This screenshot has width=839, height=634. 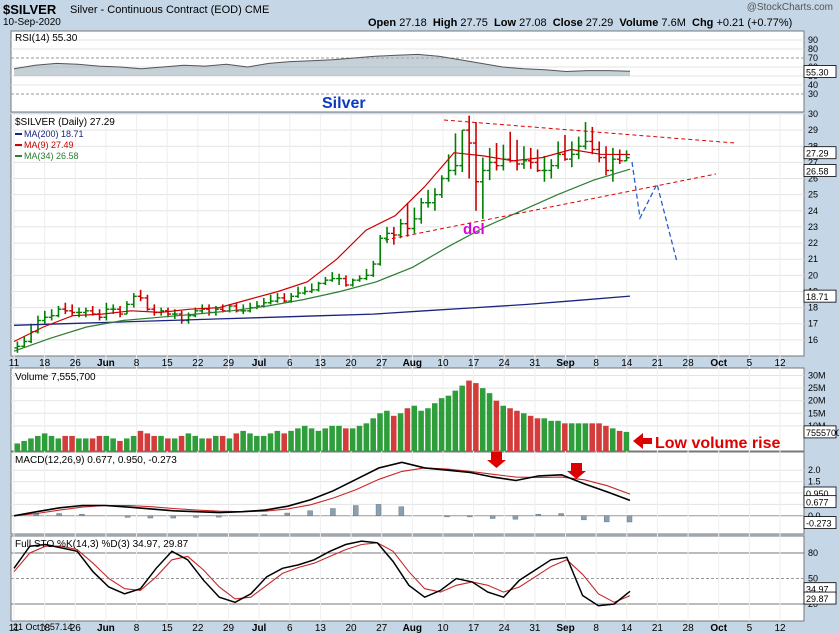 What do you see at coordinates (642, 441) in the screenshot?
I see `low-volume-arrow-icon` at bounding box center [642, 441].